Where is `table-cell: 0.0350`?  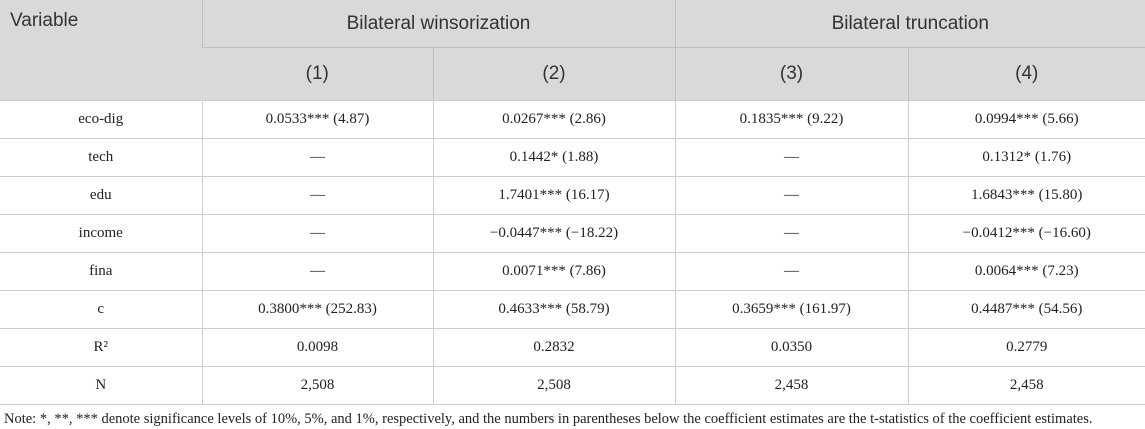 table-cell: 0.0350 is located at coordinates (791, 347).